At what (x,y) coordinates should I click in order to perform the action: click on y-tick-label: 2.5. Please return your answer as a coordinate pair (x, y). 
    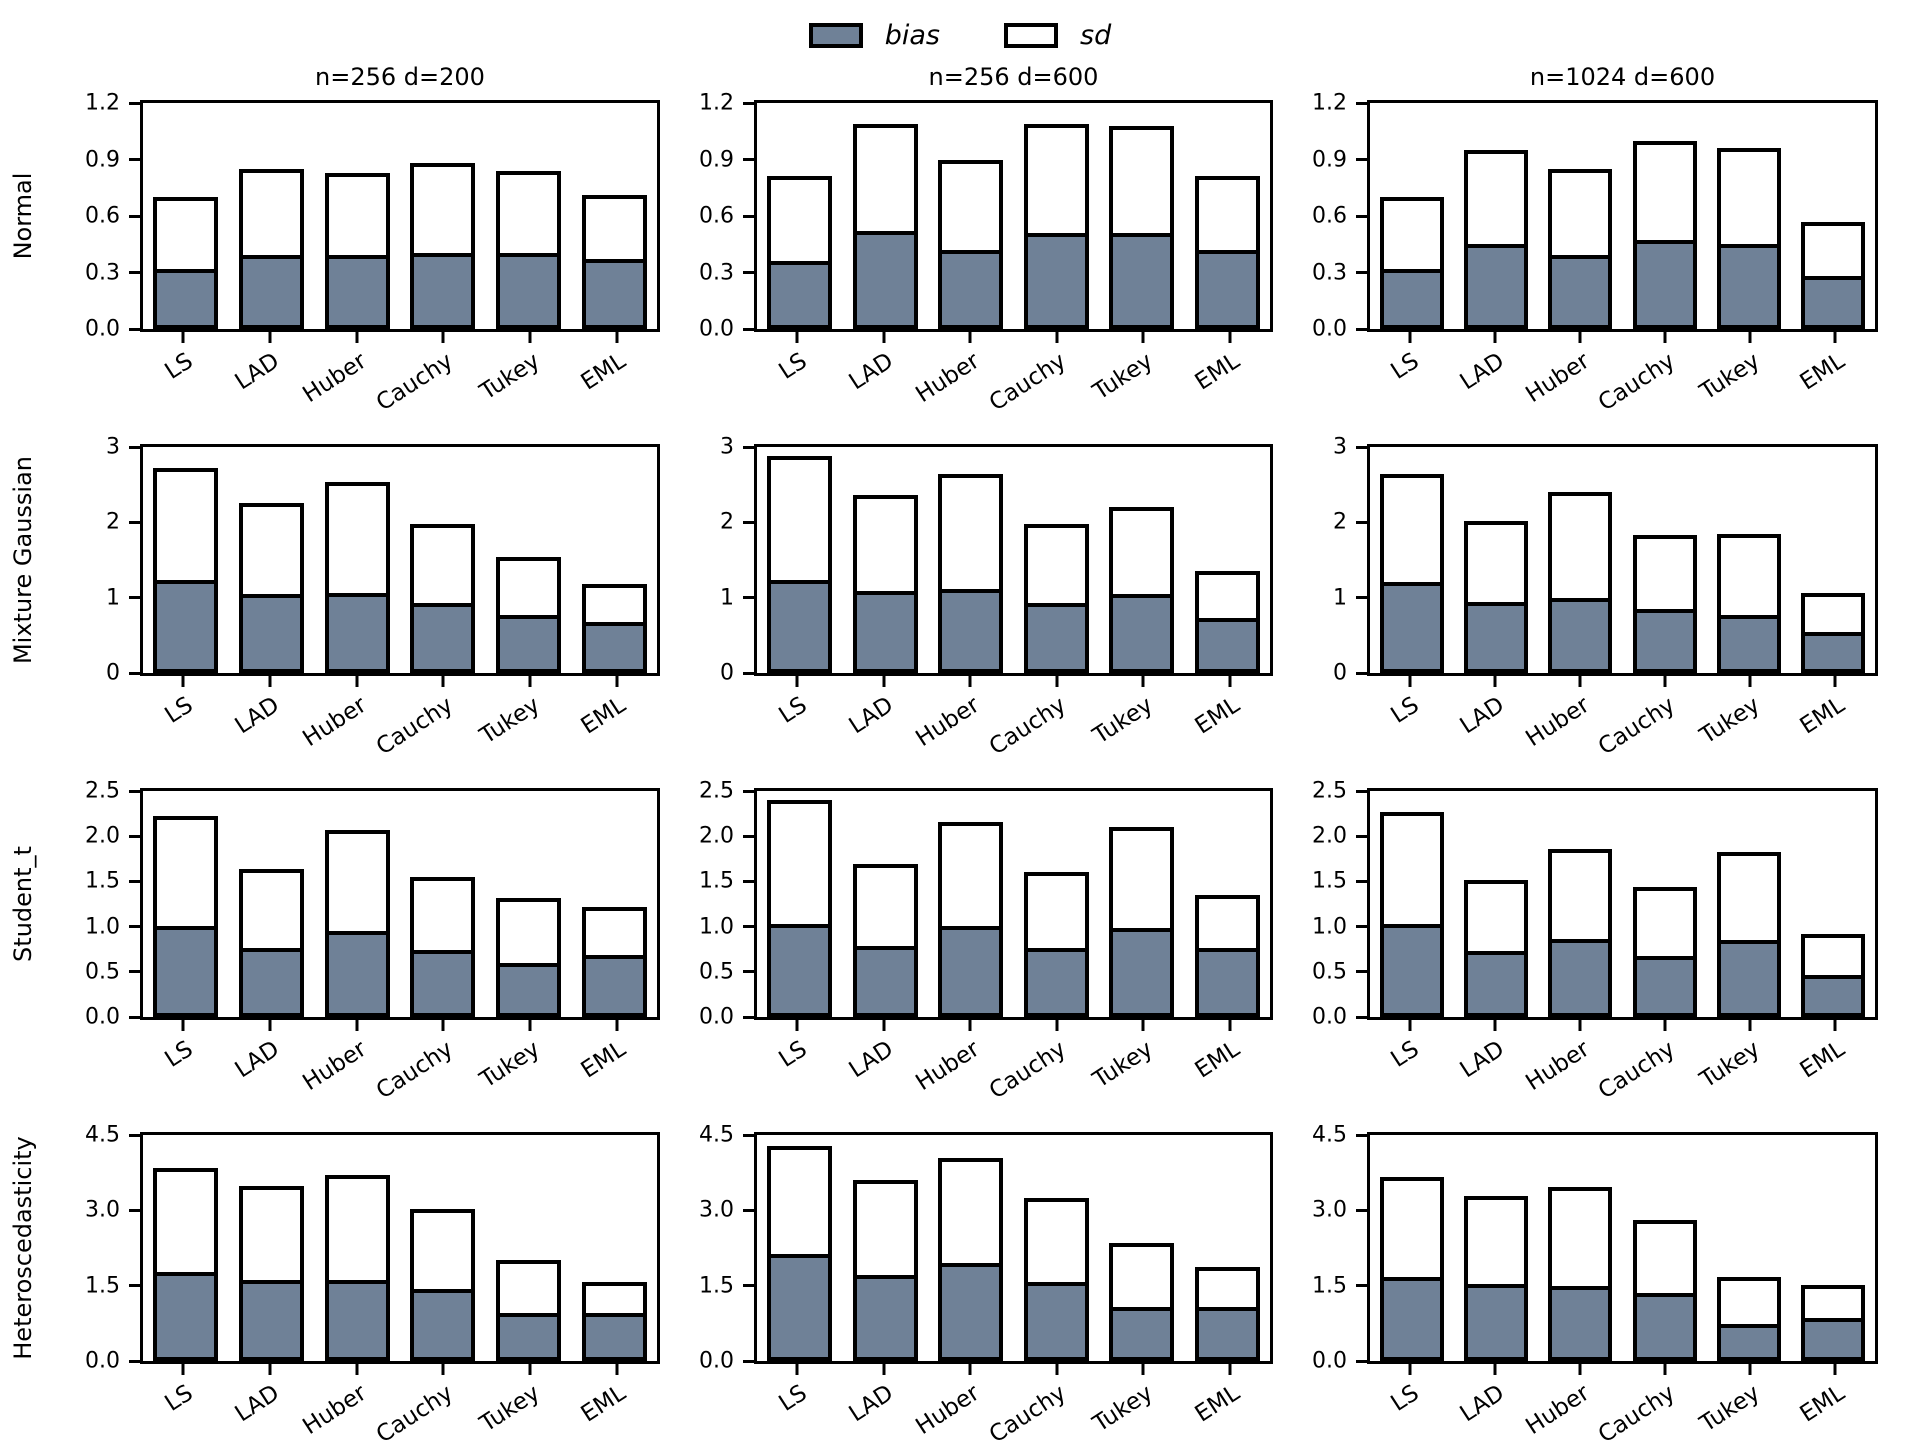
    Looking at the image, I should click on (102, 791).